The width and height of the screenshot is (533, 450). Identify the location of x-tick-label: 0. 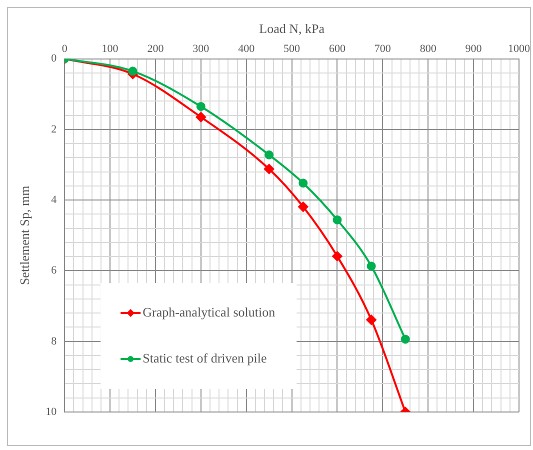
(65, 49).